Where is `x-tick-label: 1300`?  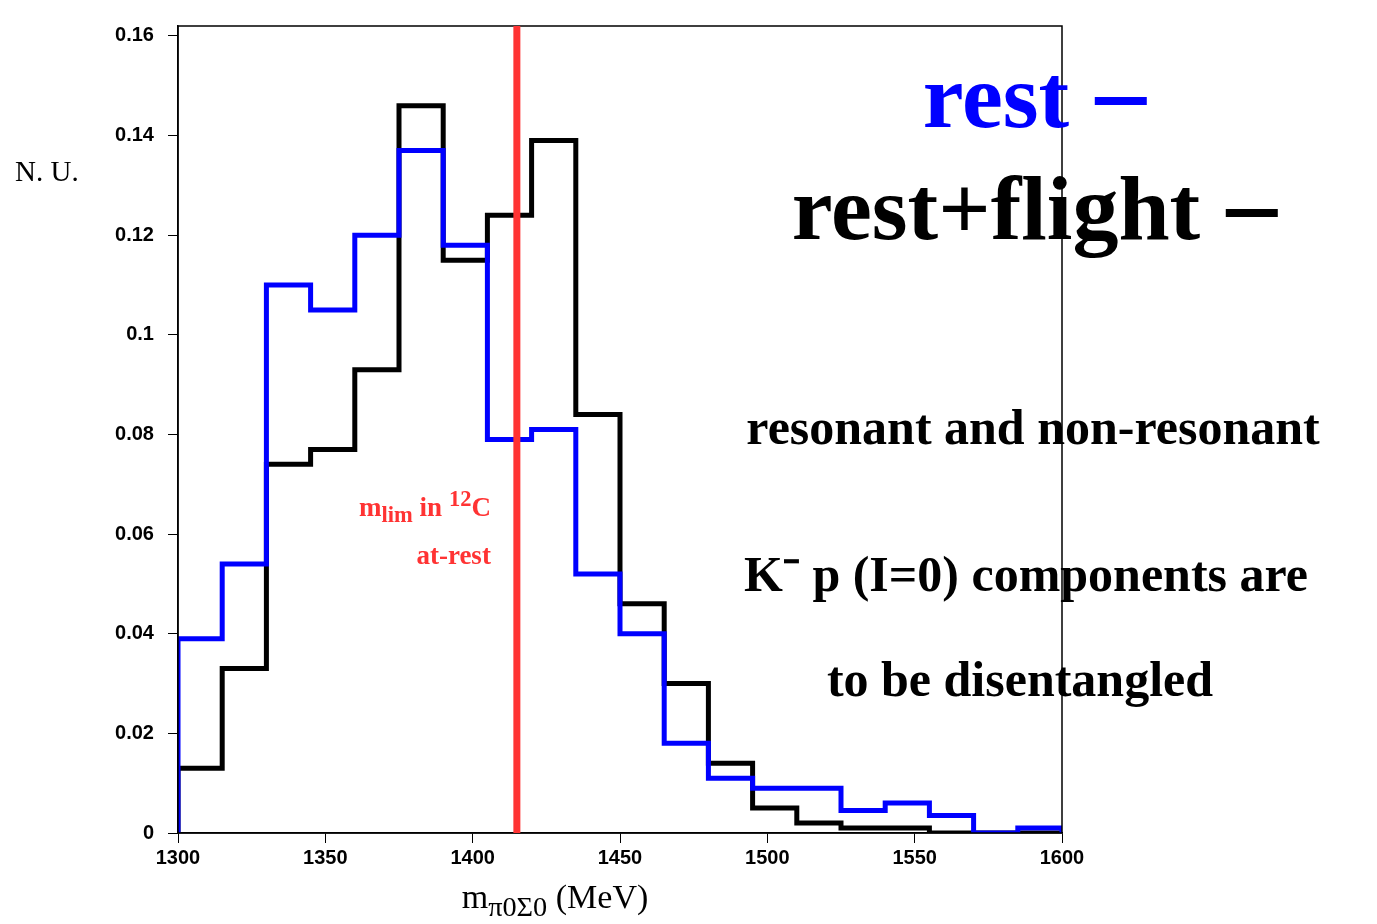
x-tick-label: 1300 is located at coordinates (178, 856).